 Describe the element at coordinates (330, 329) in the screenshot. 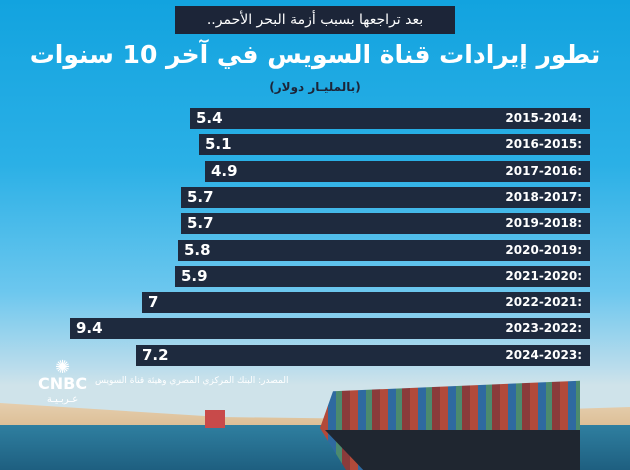

I see `bar: 9.4 2023-2022:` at that location.